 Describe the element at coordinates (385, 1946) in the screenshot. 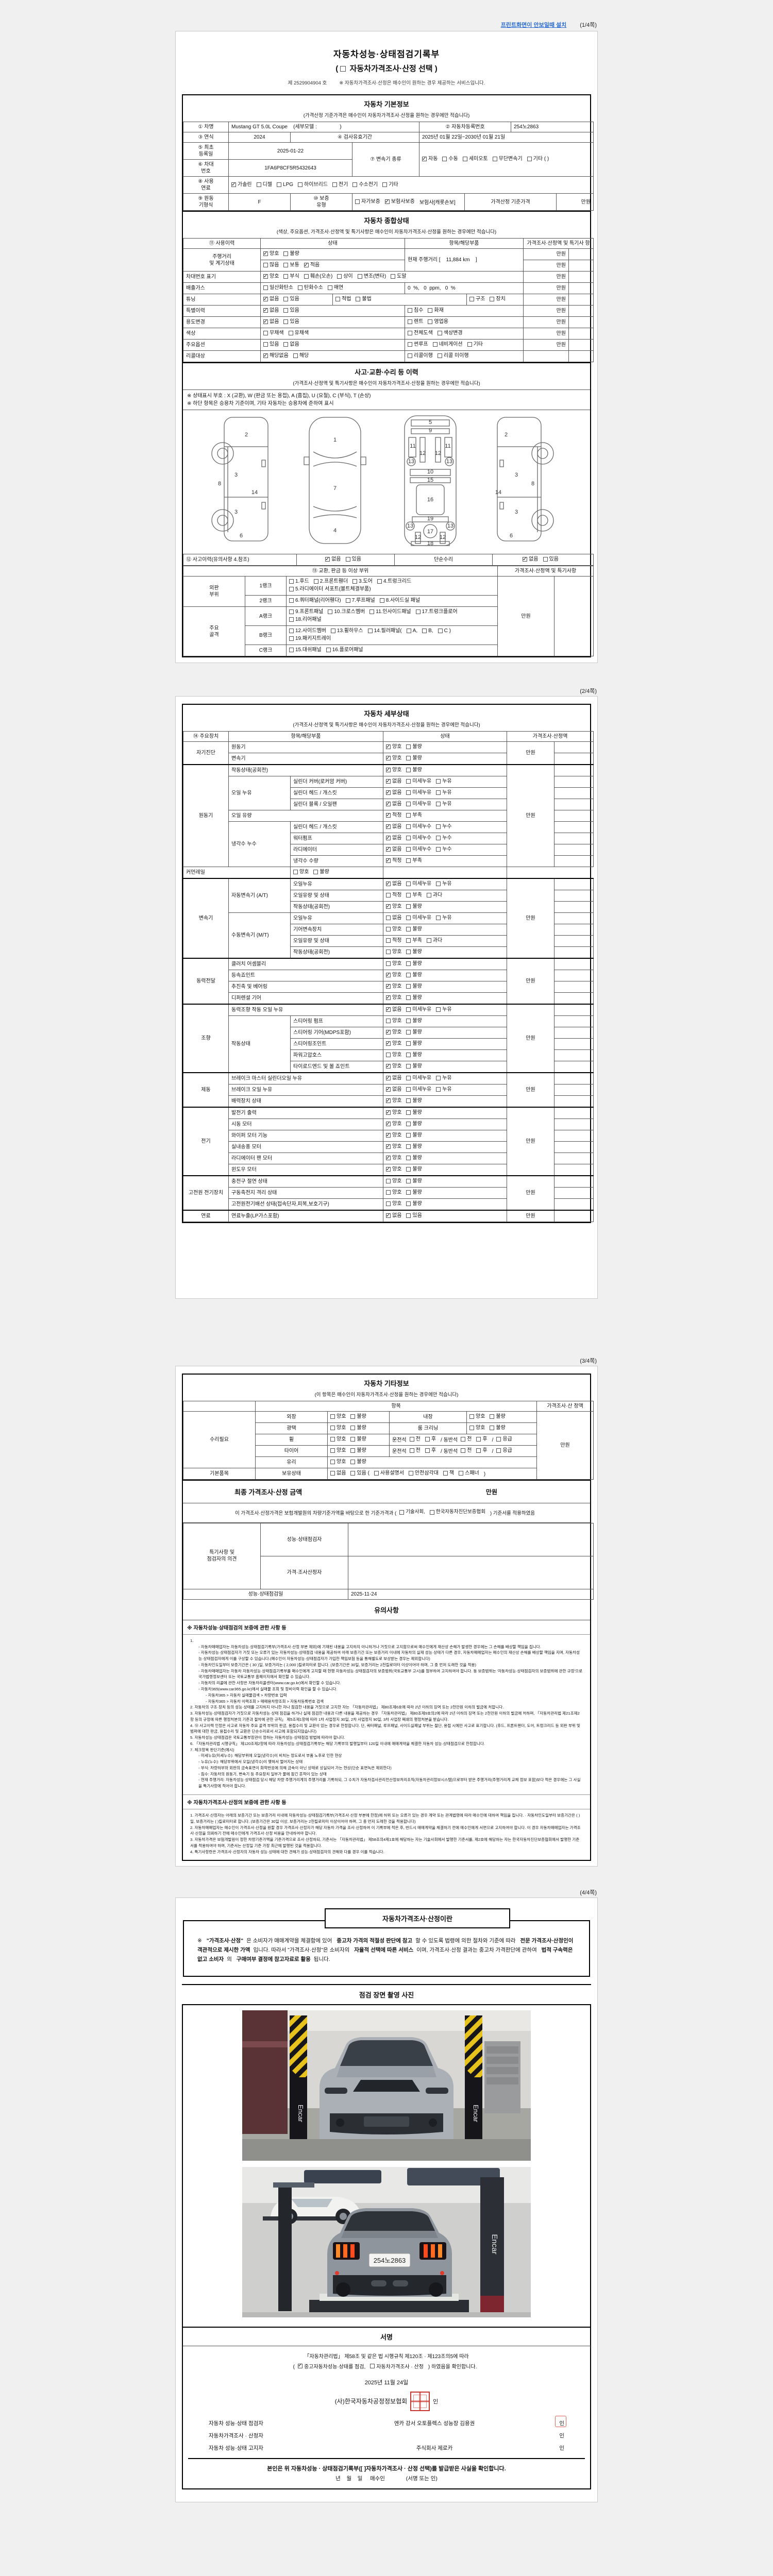

I see `text-segment: 전문 가격조사·산정인이 객관적으로 제시한 가액` at that location.